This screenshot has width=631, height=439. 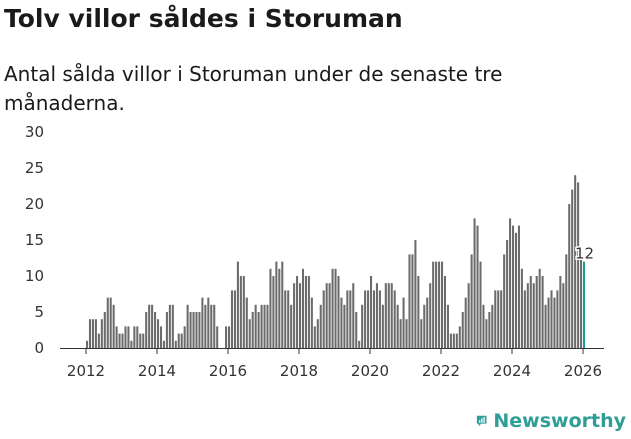 I want to click on y-tick-label: 30, so click(x=34, y=132).